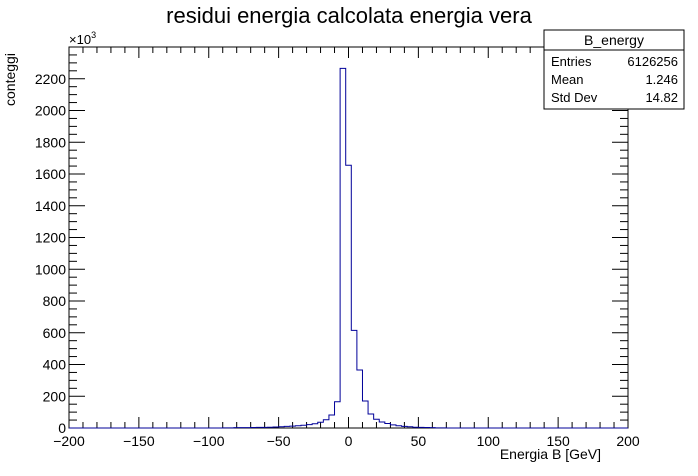  I want to click on stats-value-entries: 6126256, so click(652, 61).